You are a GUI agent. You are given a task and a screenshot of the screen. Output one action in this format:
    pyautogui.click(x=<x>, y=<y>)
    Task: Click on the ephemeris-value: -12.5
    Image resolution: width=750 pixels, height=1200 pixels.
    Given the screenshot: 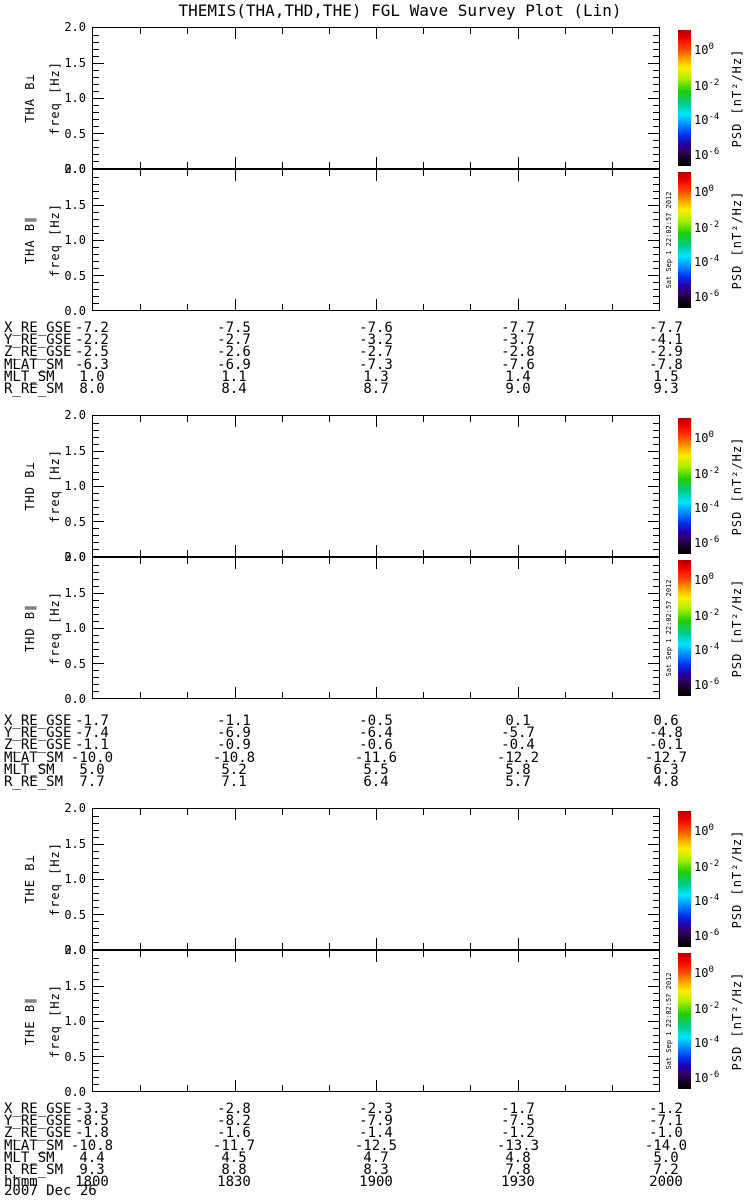 What is the action you would take?
    pyautogui.click(x=376, y=1145)
    